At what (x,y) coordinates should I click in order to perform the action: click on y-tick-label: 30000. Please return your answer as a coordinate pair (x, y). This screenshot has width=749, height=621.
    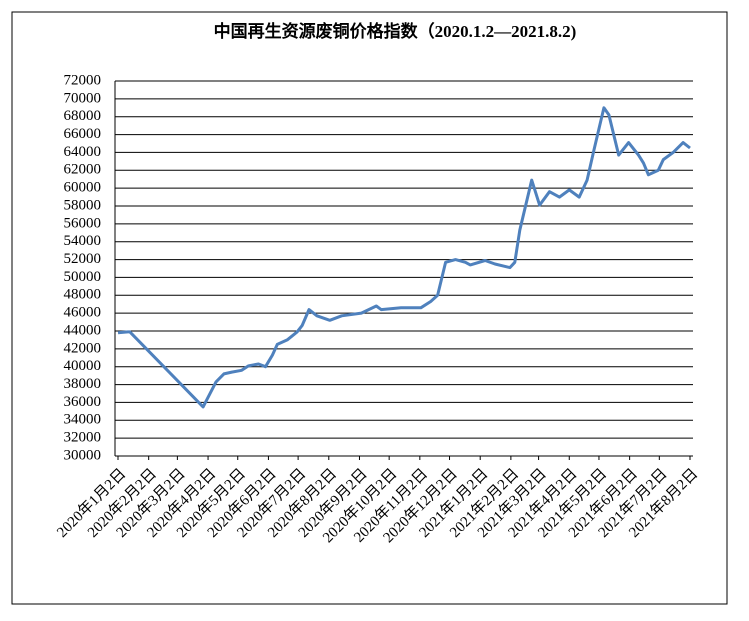
    Looking at the image, I should click on (83, 455).